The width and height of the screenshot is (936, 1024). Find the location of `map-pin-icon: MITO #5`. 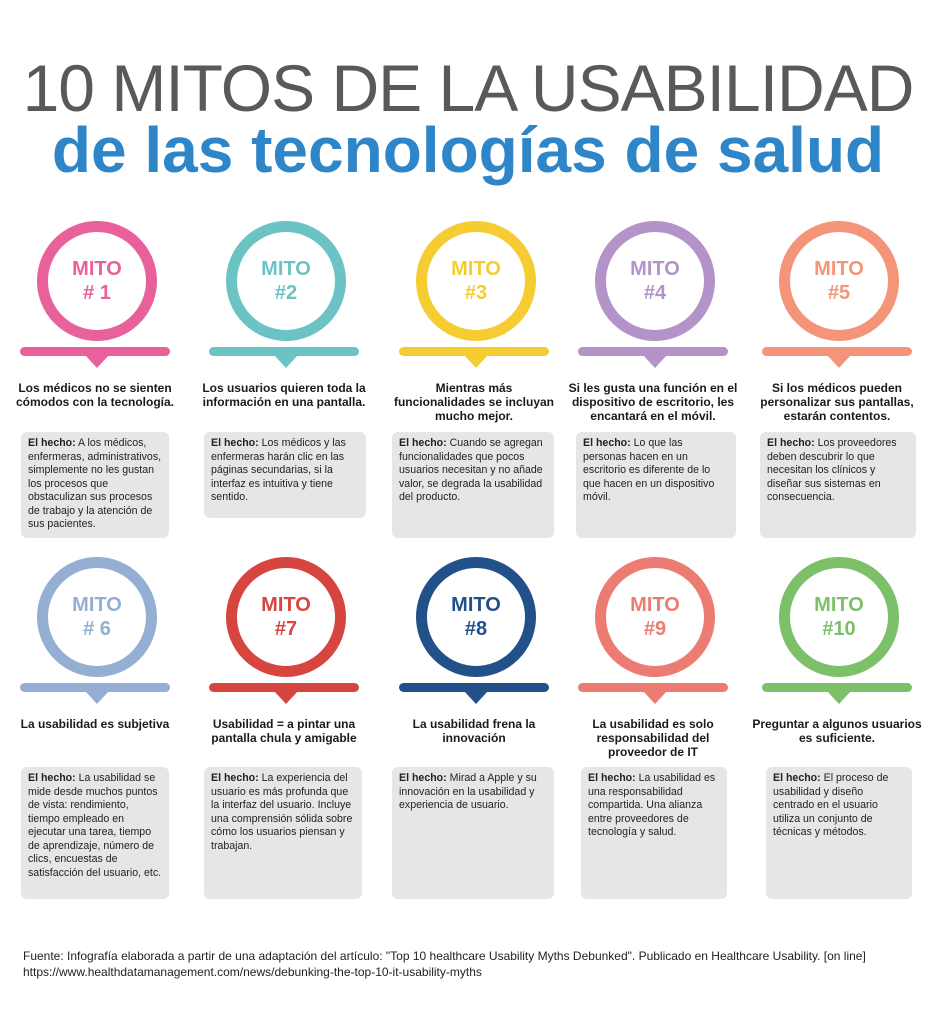

map-pin-icon: MITO #5 is located at coordinates (837, 294).